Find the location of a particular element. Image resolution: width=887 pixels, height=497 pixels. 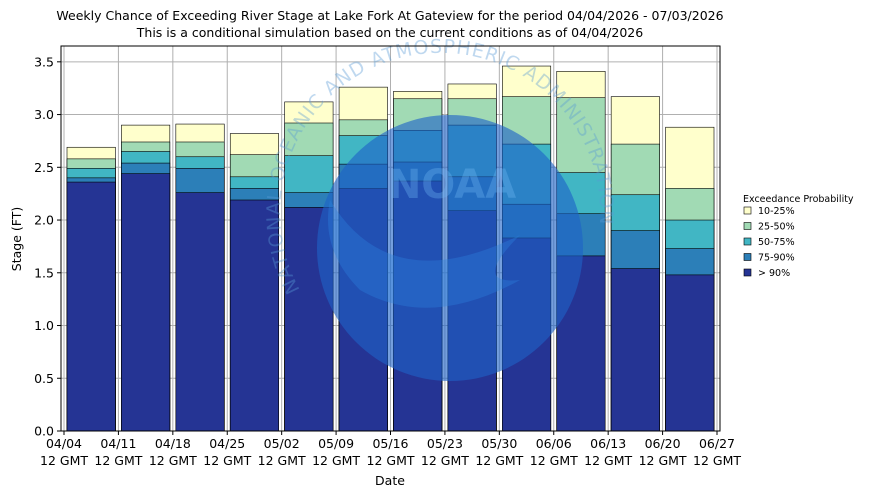

y-tick-label: 1.5 is located at coordinates (44, 272).